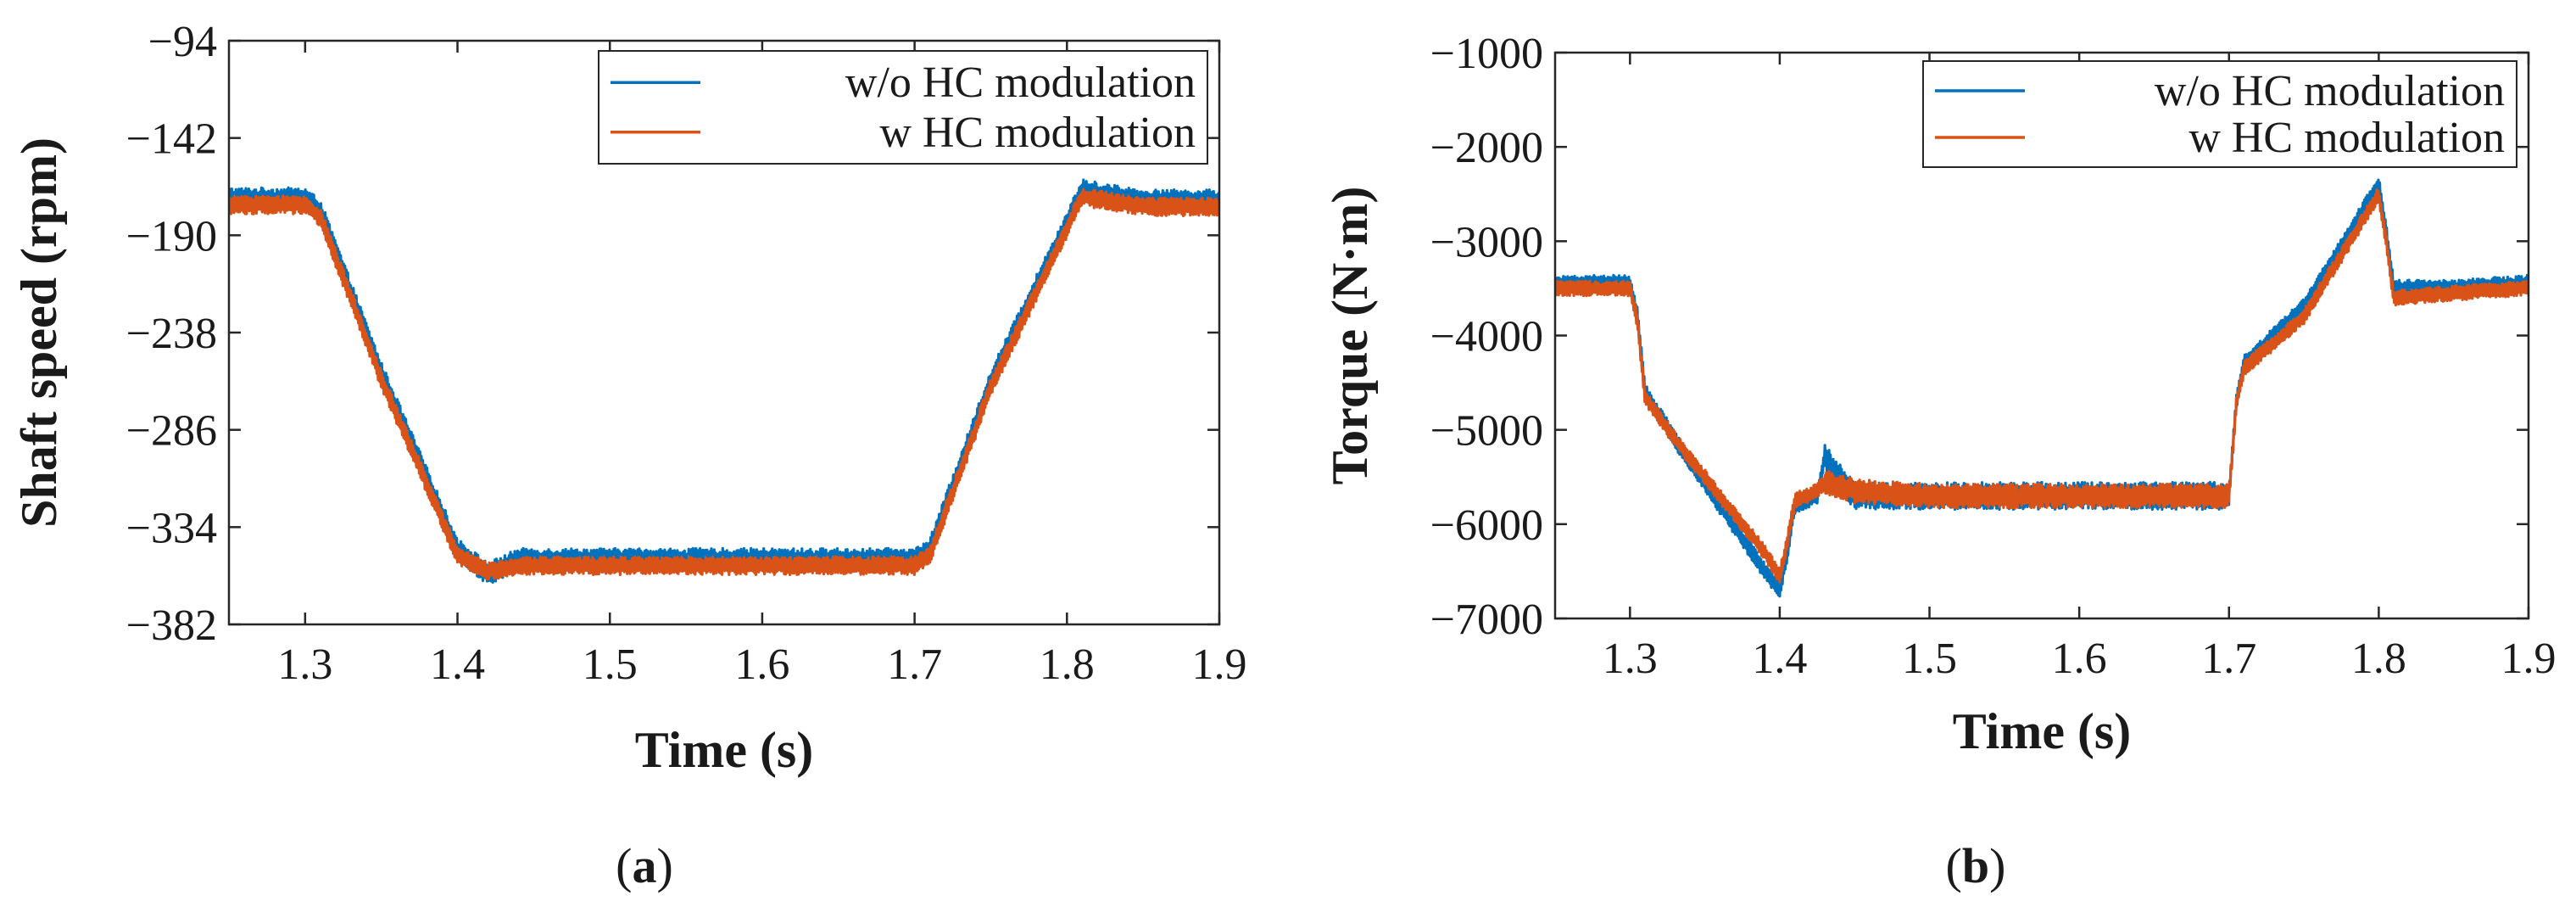 Image resolution: width=2576 pixels, height=912 pixels. I want to click on y-tick-label: −334, so click(171, 528).